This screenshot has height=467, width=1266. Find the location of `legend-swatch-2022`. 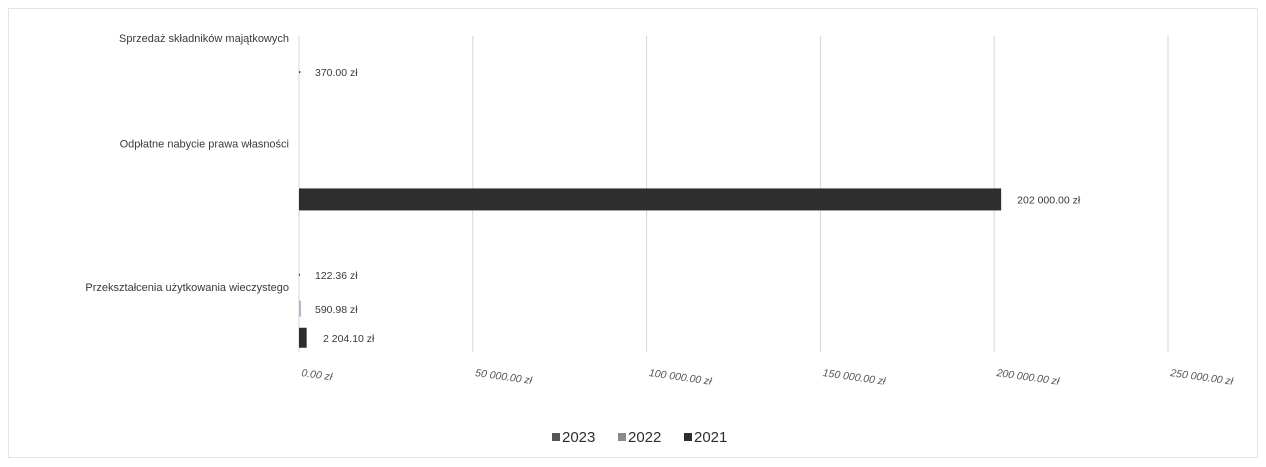

legend-swatch-2022 is located at coordinates (622, 437).